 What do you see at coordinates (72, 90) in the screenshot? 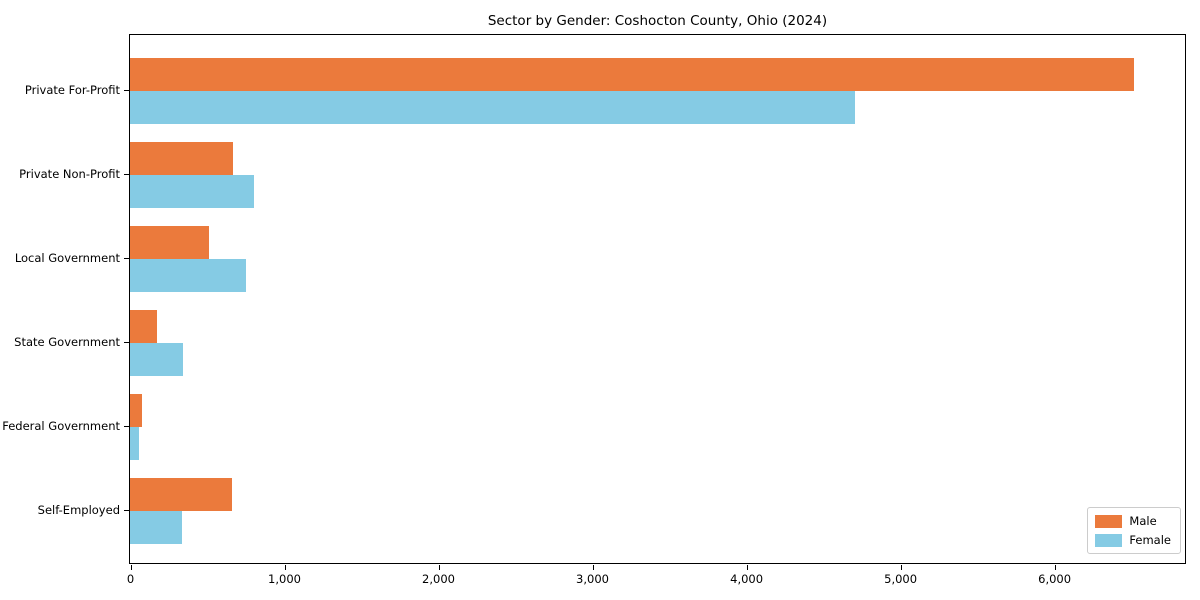
I see `ytick-label-private-for-profit: Private For-Profit` at bounding box center [72, 90].